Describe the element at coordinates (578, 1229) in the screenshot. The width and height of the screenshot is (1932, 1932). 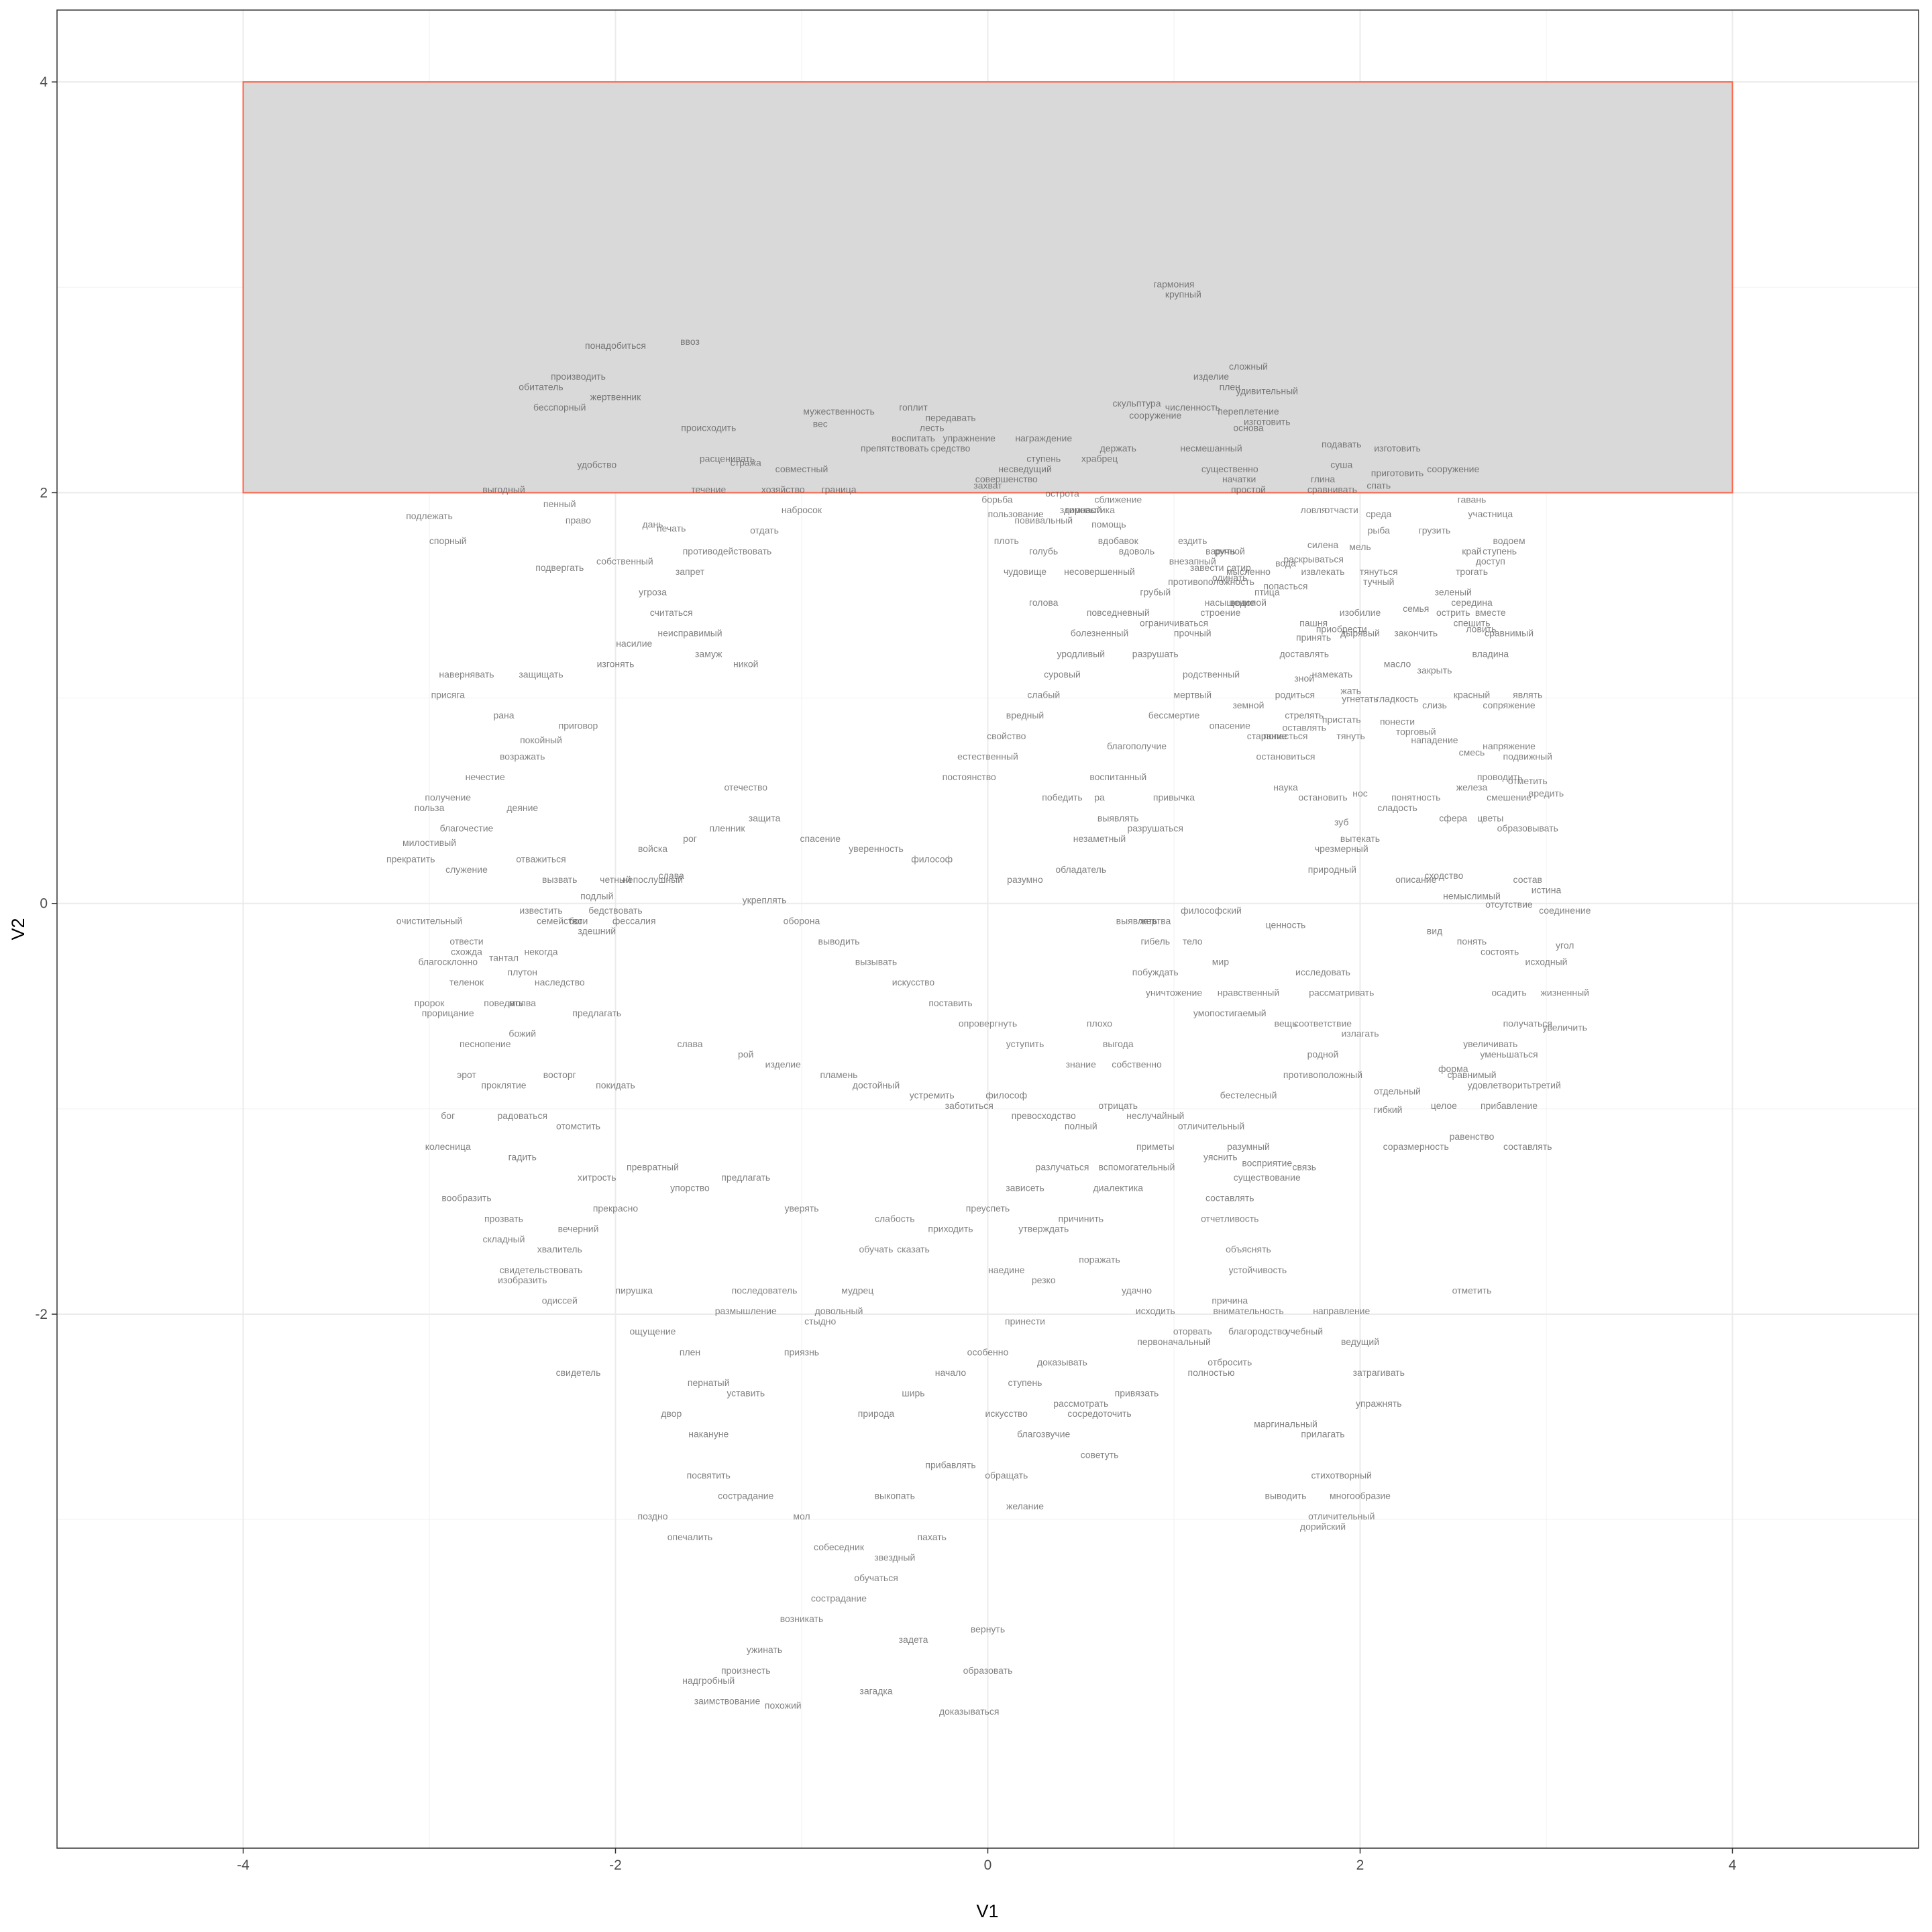
I see `word-label: вечерний` at that location.